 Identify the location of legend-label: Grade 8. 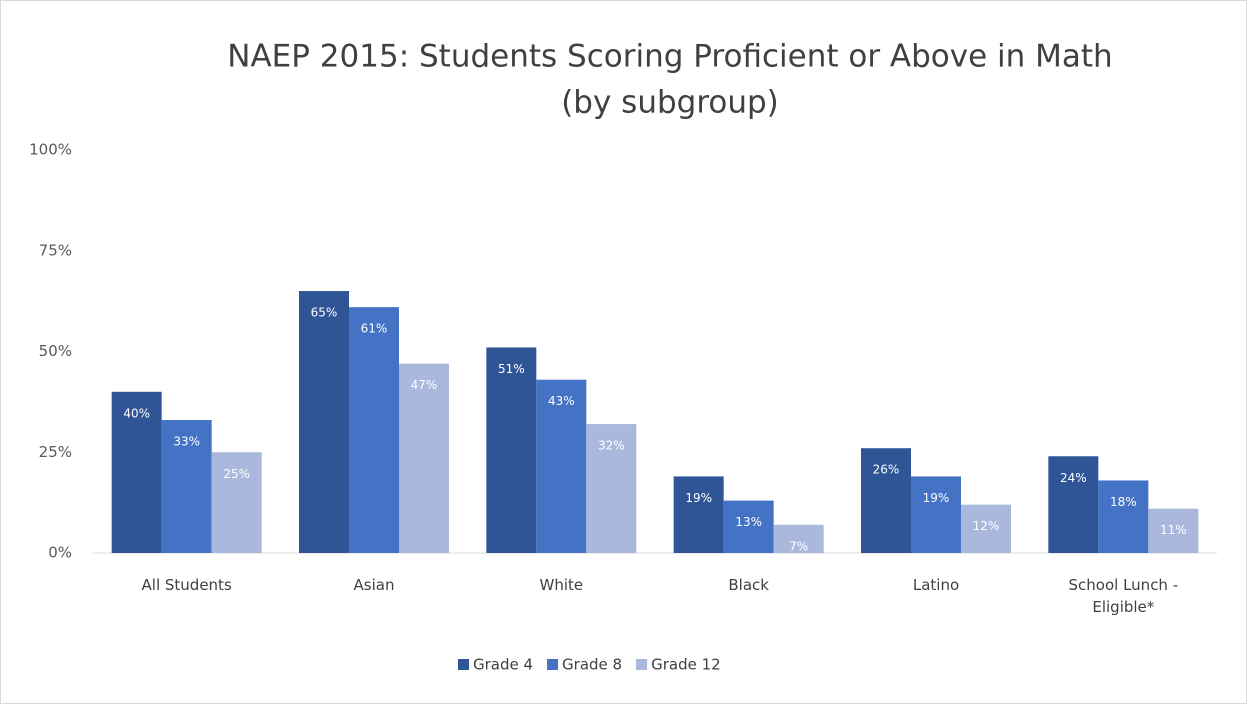
(592, 665).